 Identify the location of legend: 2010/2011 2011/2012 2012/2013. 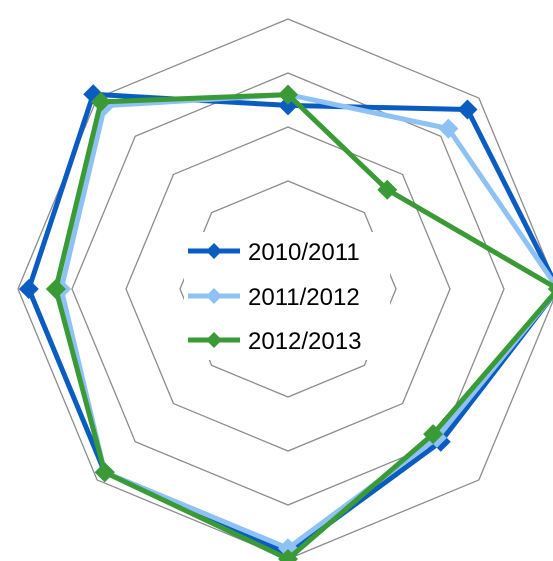
(274, 297).